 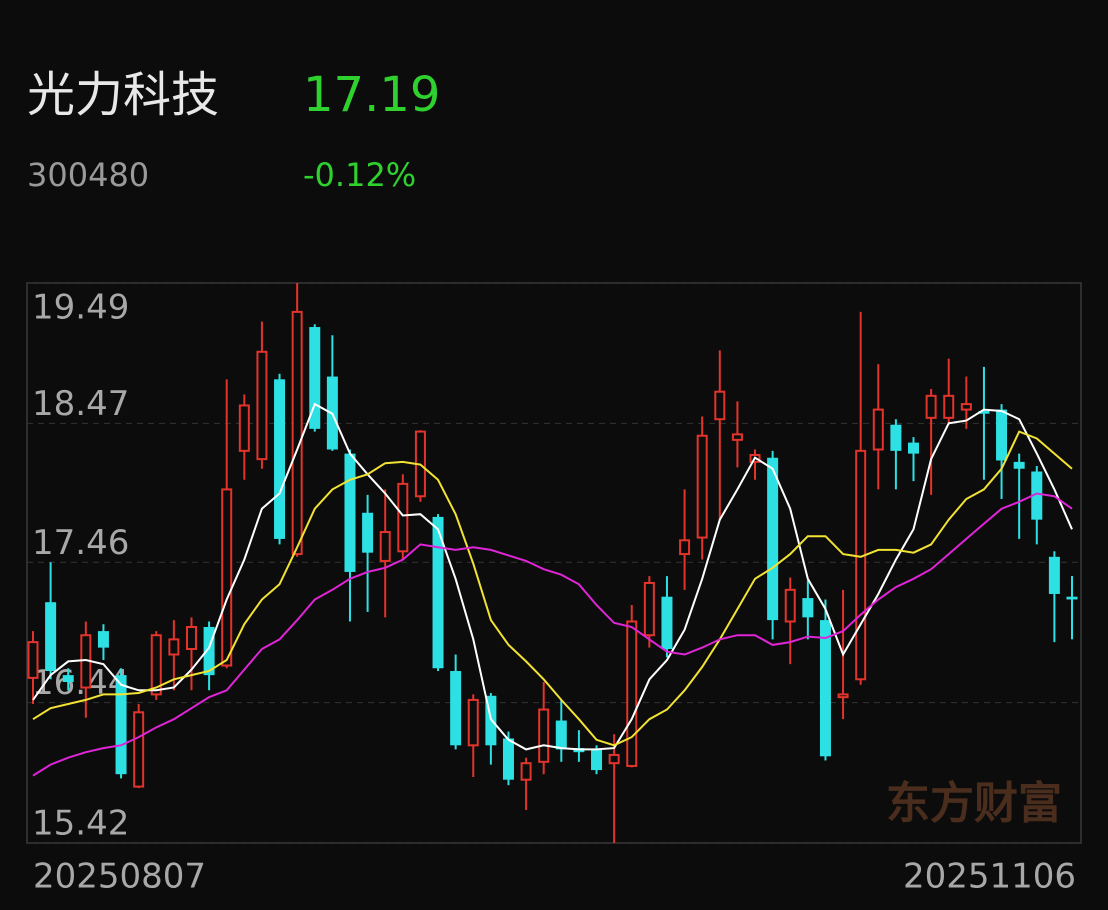 What do you see at coordinates (119, 877) in the screenshot?
I see `x-tick-label: 20250807` at bounding box center [119, 877].